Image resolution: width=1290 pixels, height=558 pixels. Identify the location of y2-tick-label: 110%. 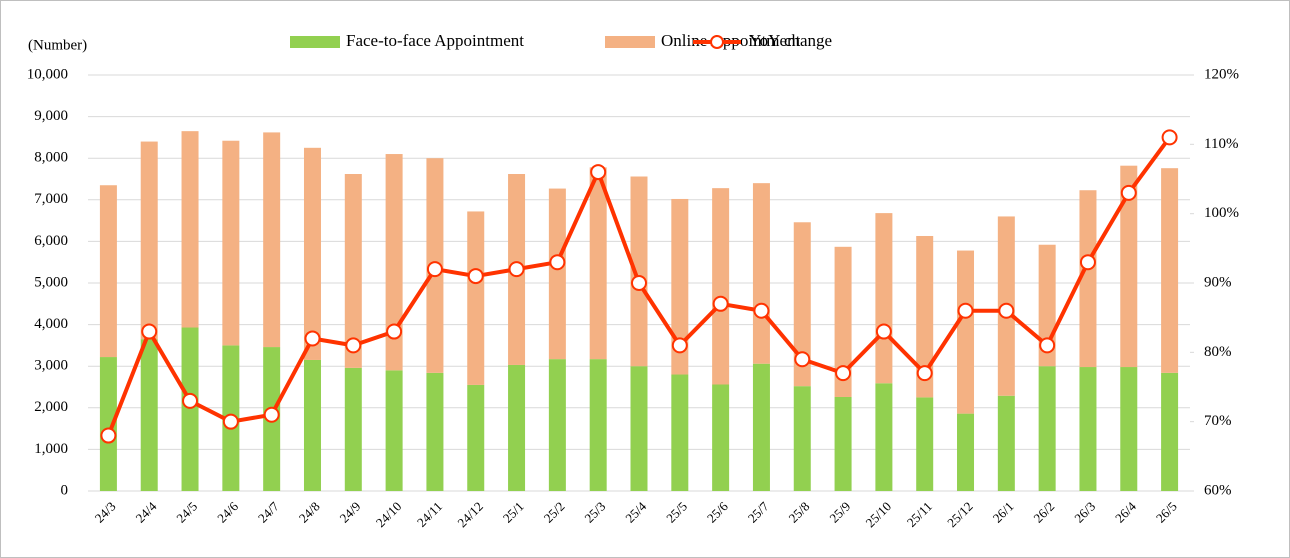
(1221, 144).